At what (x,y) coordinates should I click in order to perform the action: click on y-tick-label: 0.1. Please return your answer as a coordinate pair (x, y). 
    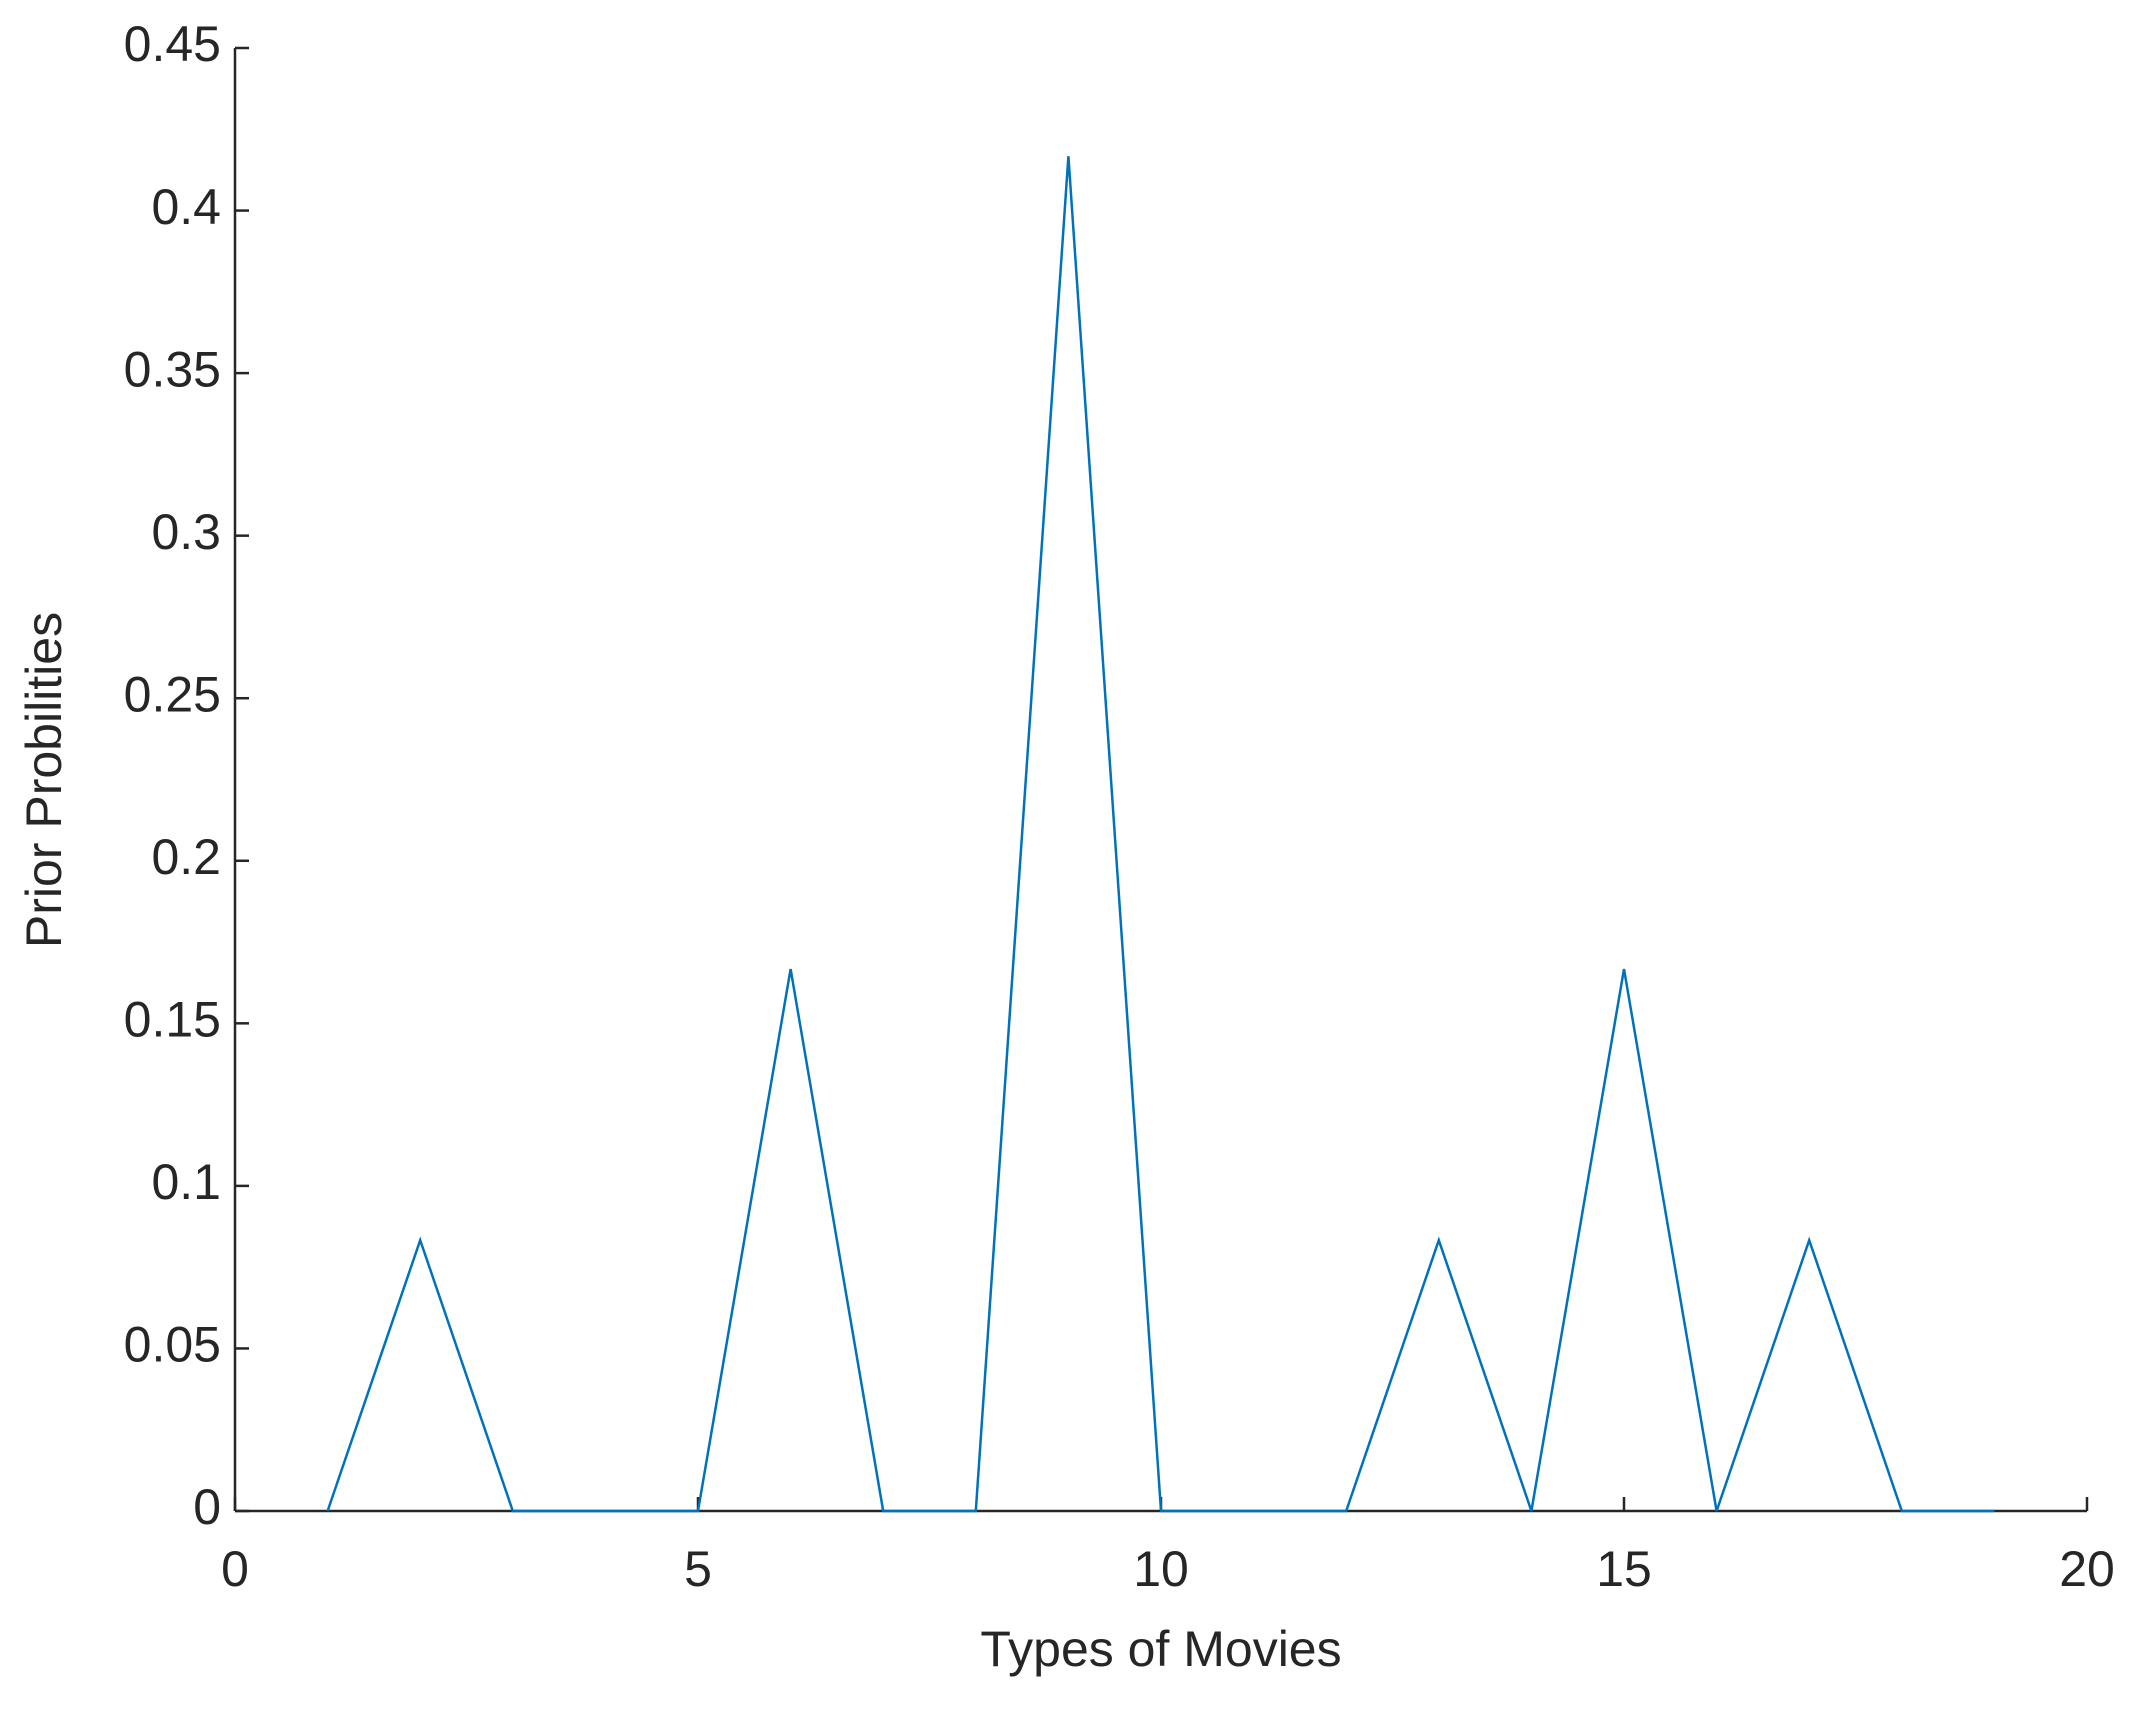
    Looking at the image, I should click on (186, 1182).